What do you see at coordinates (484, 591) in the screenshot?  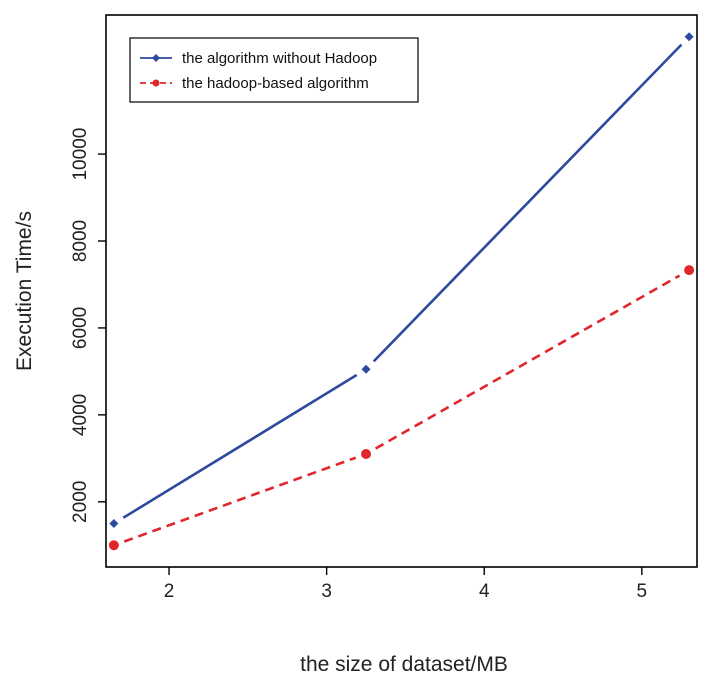 I see `x-tick-label-3: 4` at bounding box center [484, 591].